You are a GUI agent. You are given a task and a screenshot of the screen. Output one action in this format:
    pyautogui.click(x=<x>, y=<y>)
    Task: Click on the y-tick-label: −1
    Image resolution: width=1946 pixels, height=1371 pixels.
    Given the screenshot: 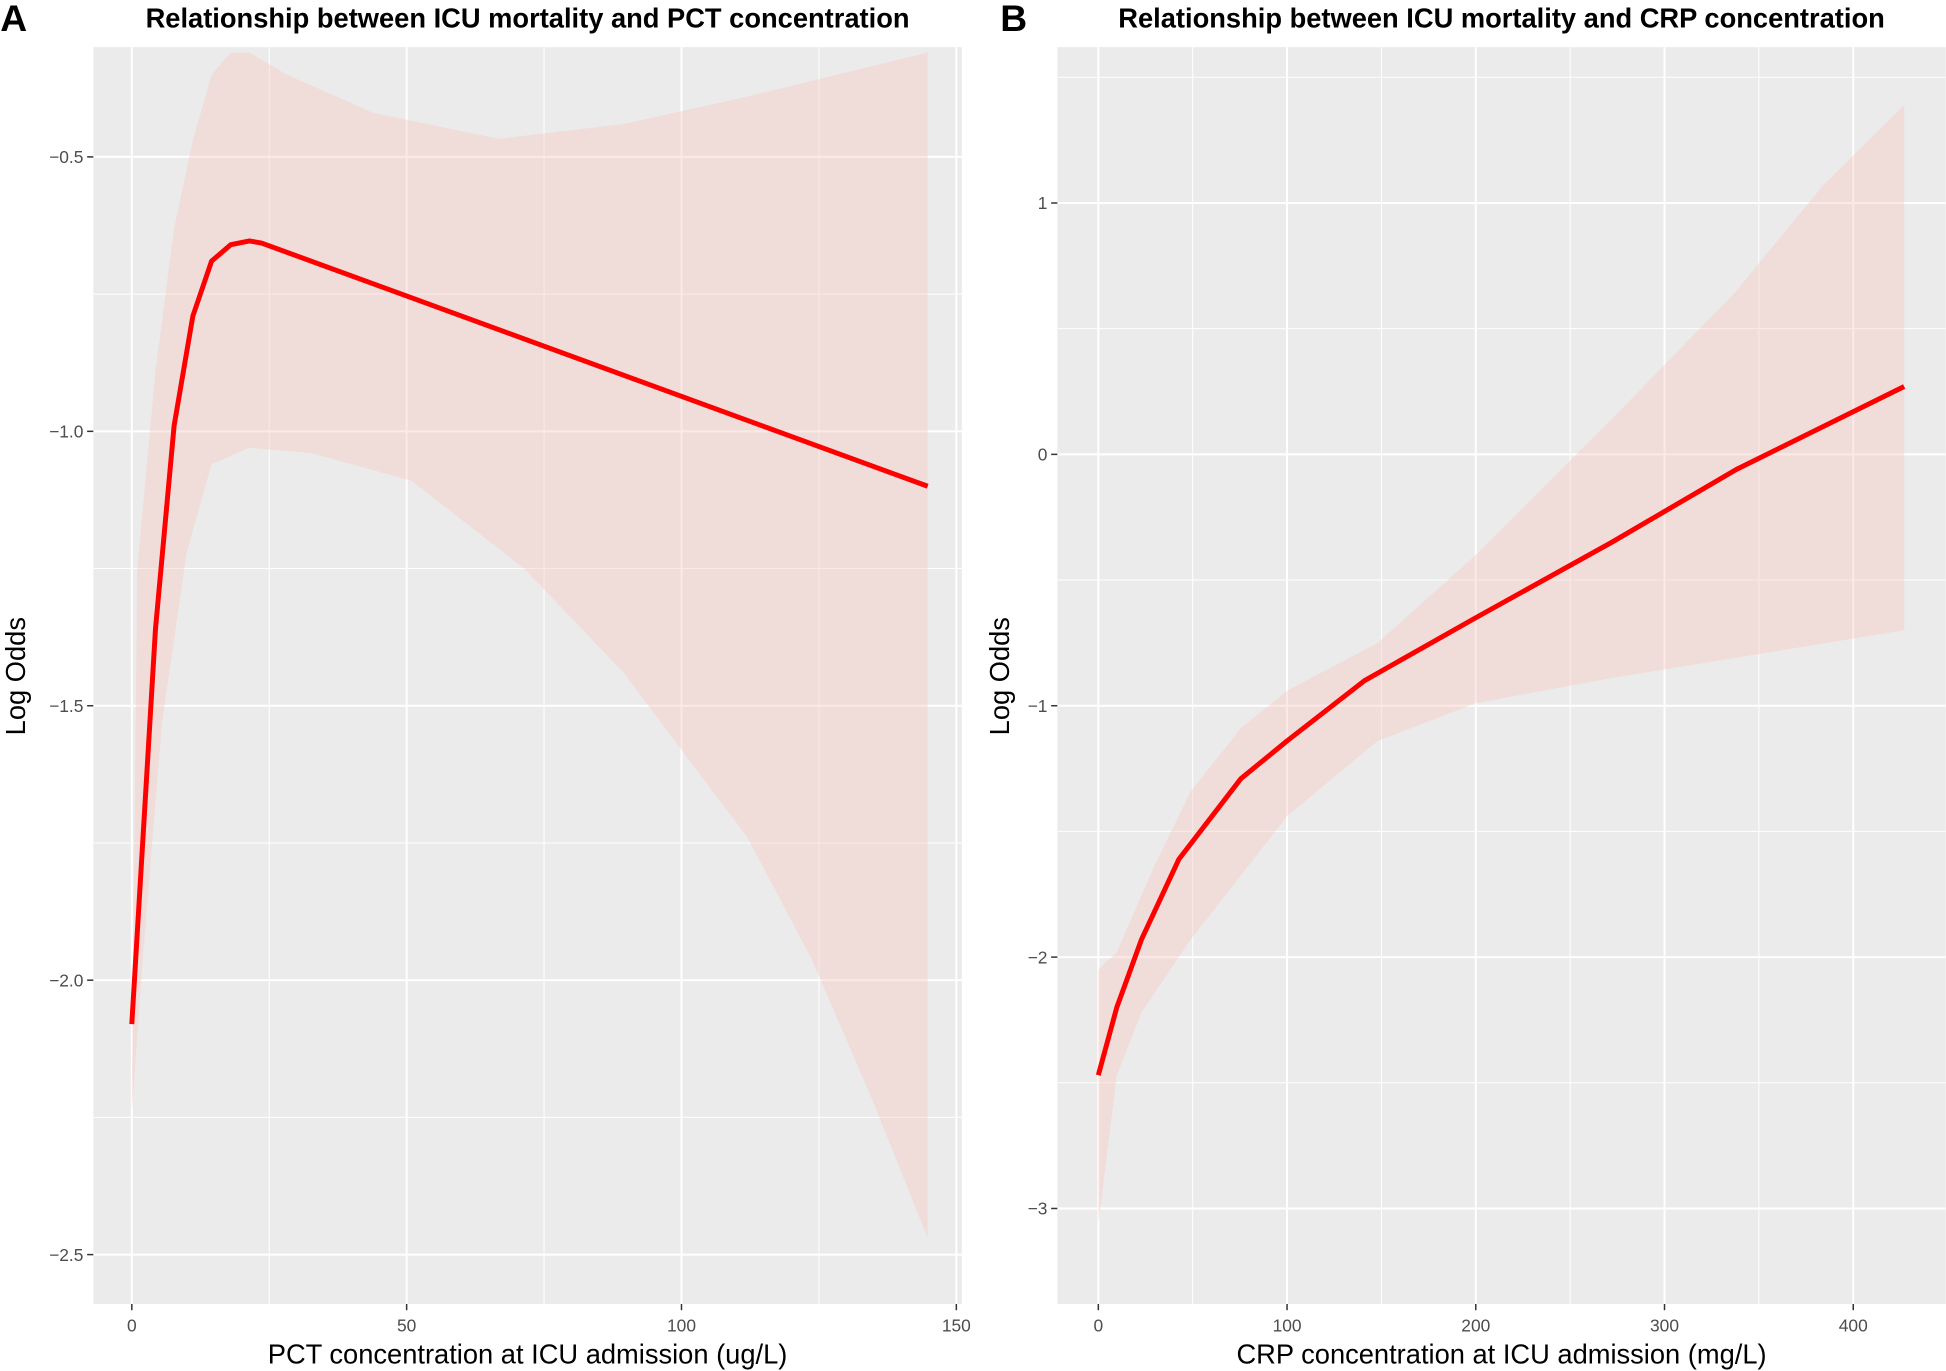 What is the action you would take?
    pyautogui.click(x=1038, y=706)
    